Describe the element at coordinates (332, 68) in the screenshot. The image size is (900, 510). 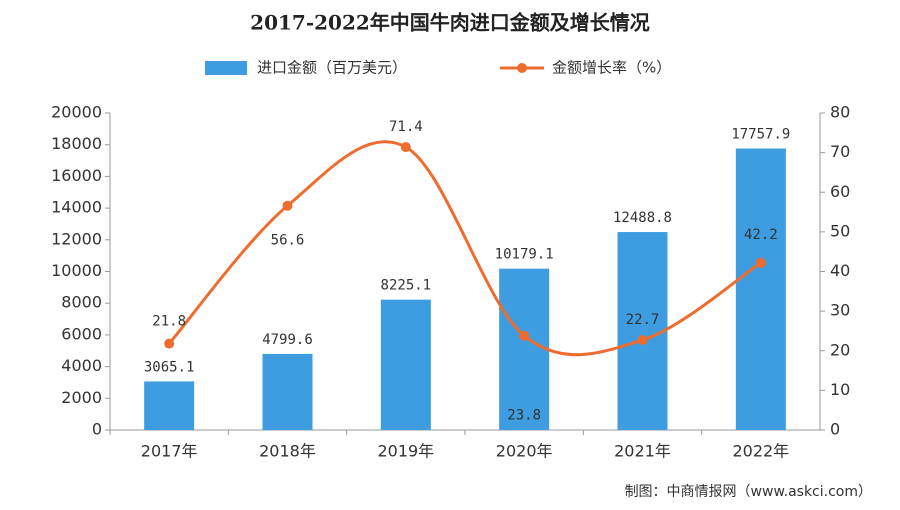
I see `legend-label: 进口金额（百万美元）` at that location.